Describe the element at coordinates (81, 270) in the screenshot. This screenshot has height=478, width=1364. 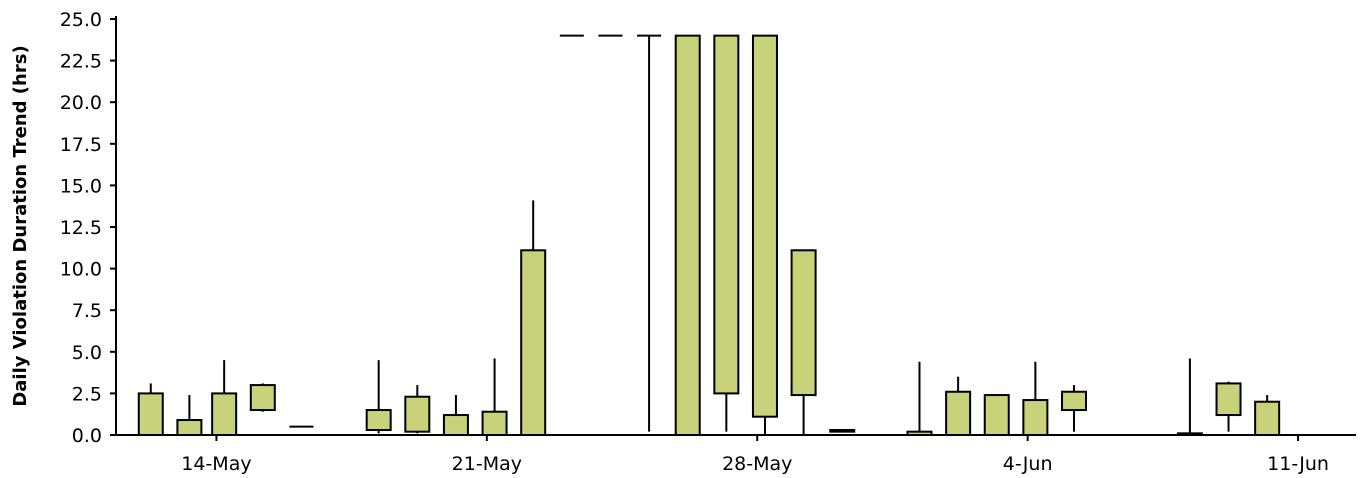
I see `y-tick-label: 10.0` at that location.